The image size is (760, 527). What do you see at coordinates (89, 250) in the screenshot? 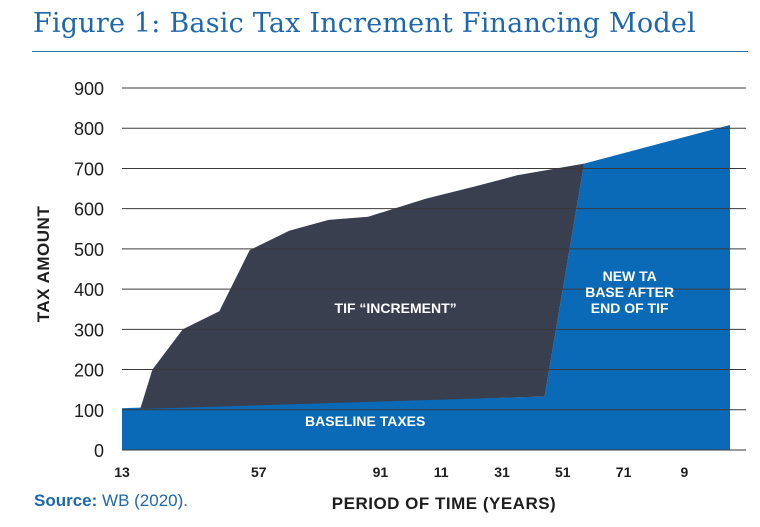
I see `y-tick-label: 500` at bounding box center [89, 250].